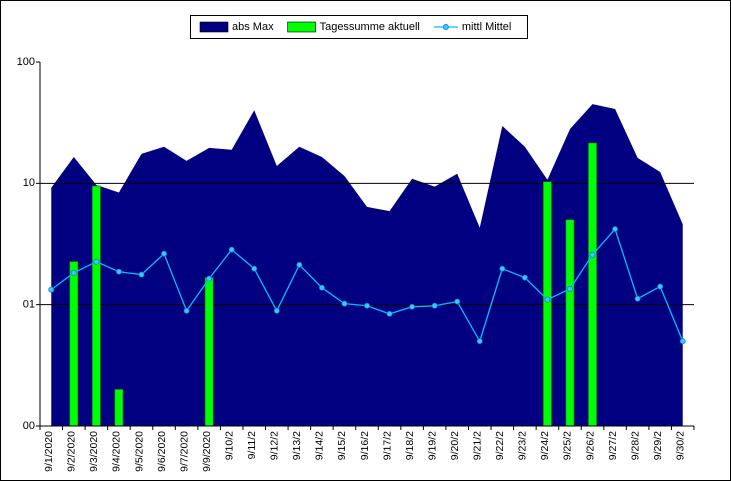 Image resolution: width=731 pixels, height=481 pixels. What do you see at coordinates (207, 451) in the screenshot?
I see `x-tick-label: 9/9/2020` at bounding box center [207, 451].